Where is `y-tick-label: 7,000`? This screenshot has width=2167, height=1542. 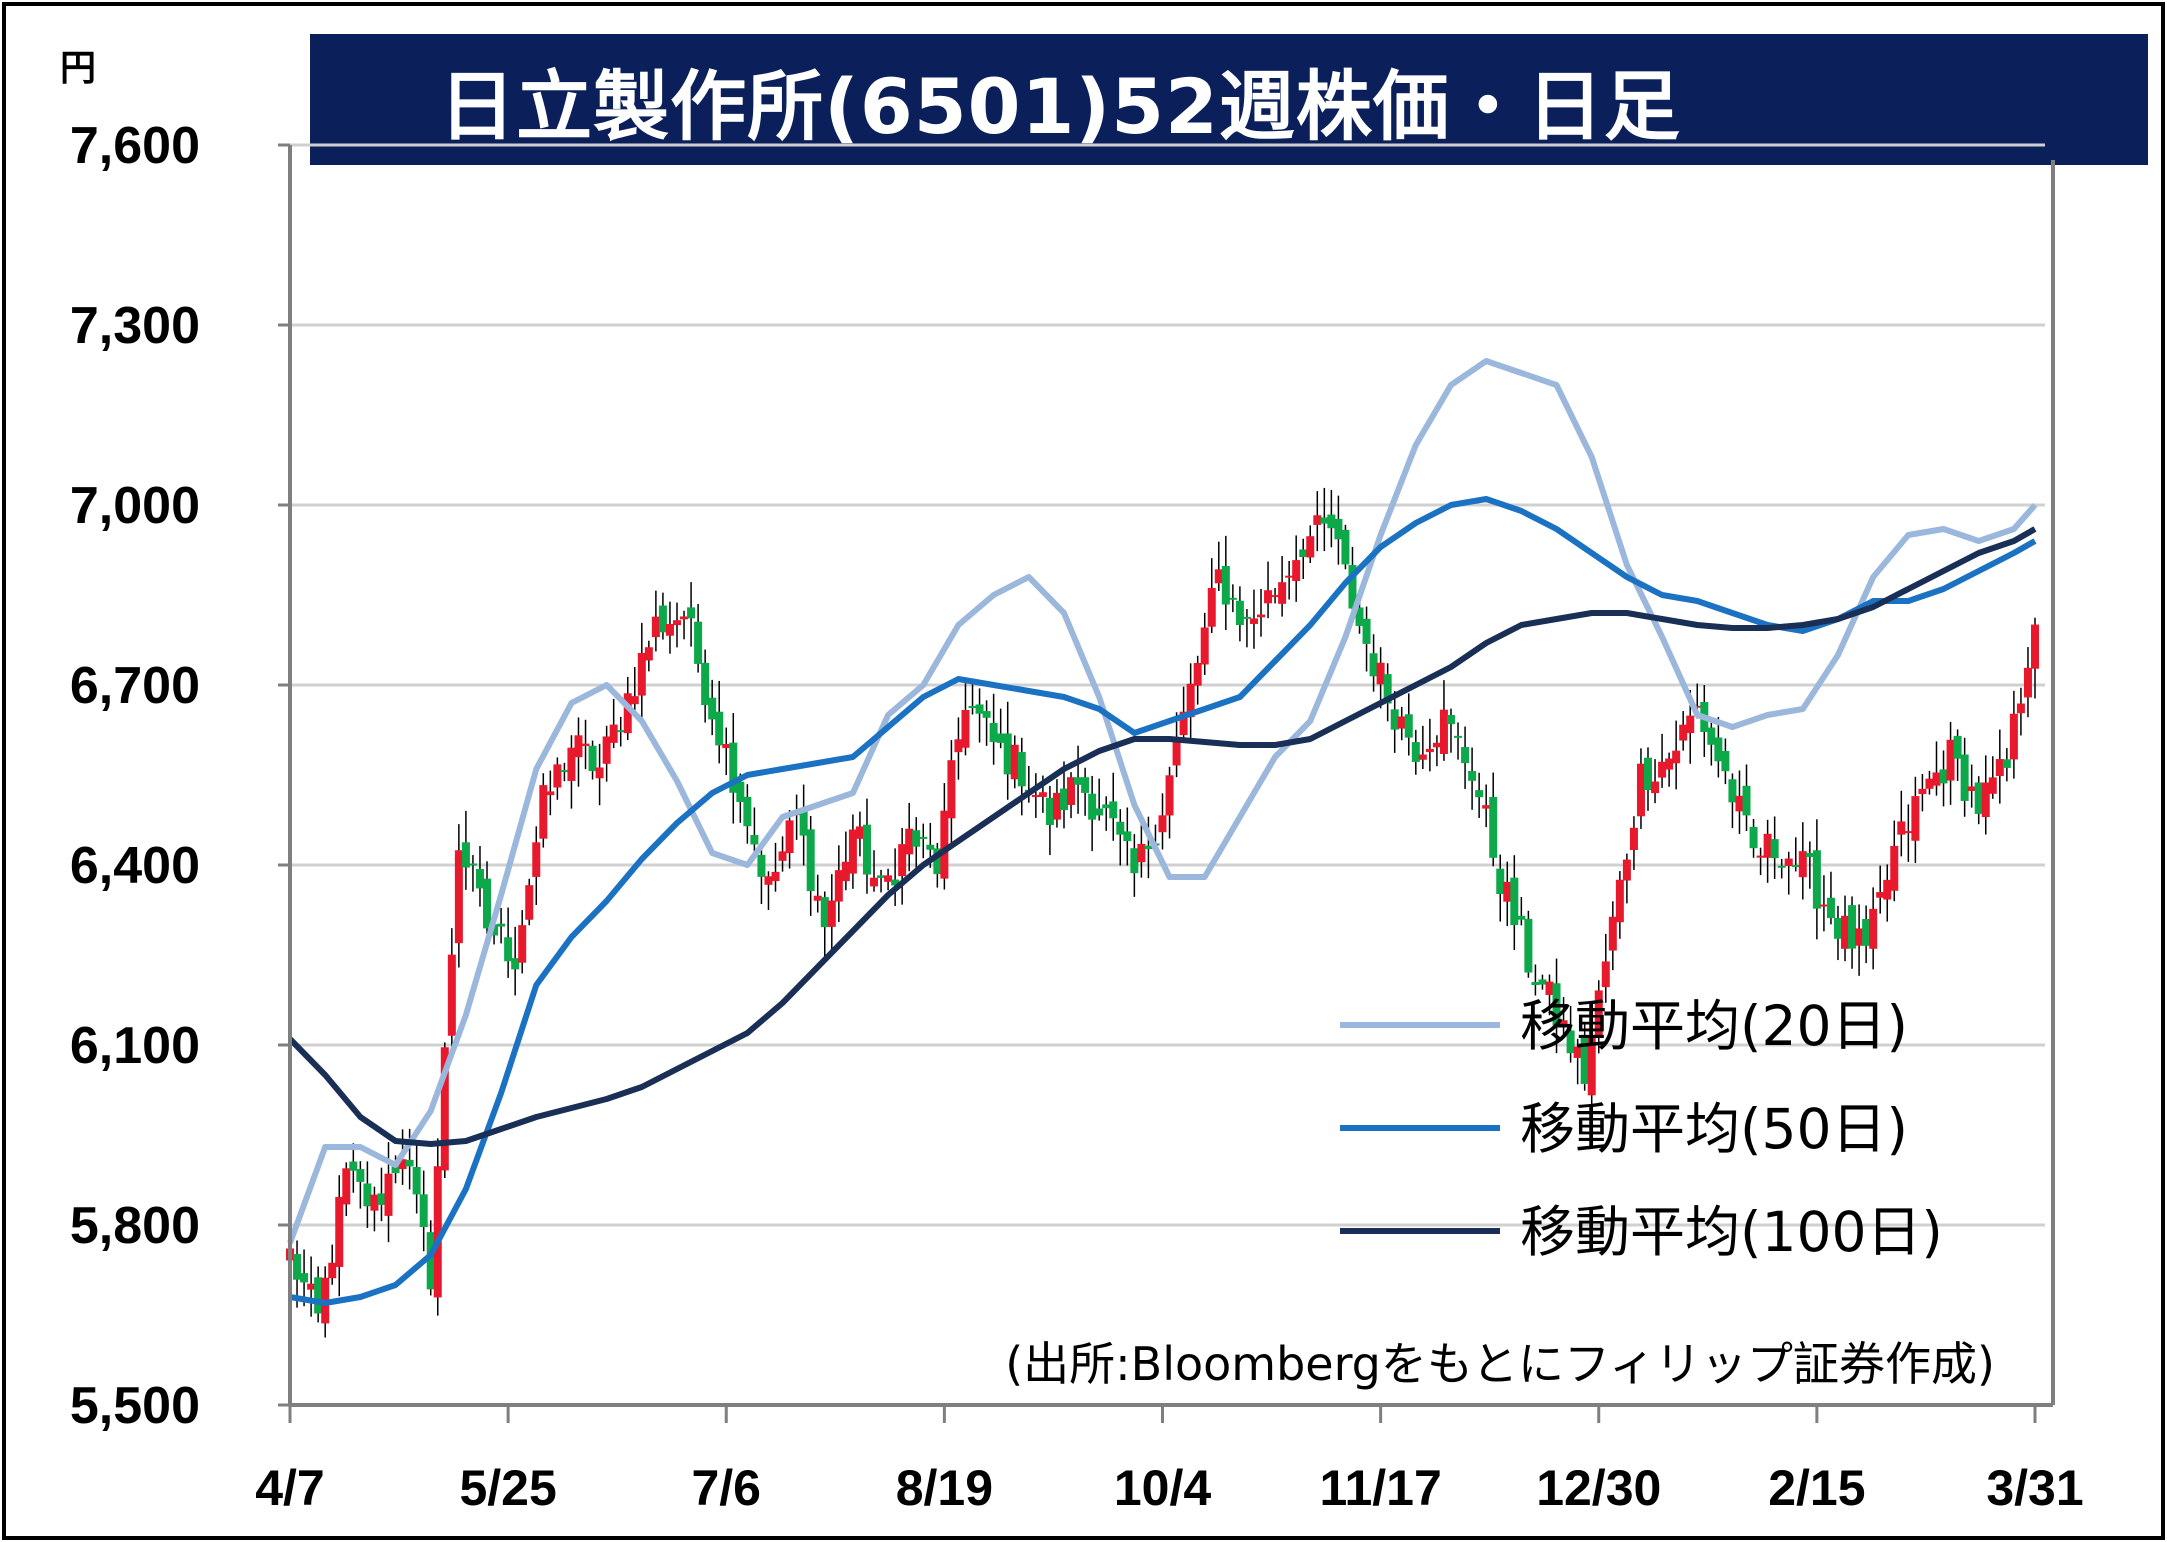 y-tick-label: 7,000 is located at coordinates (135, 506).